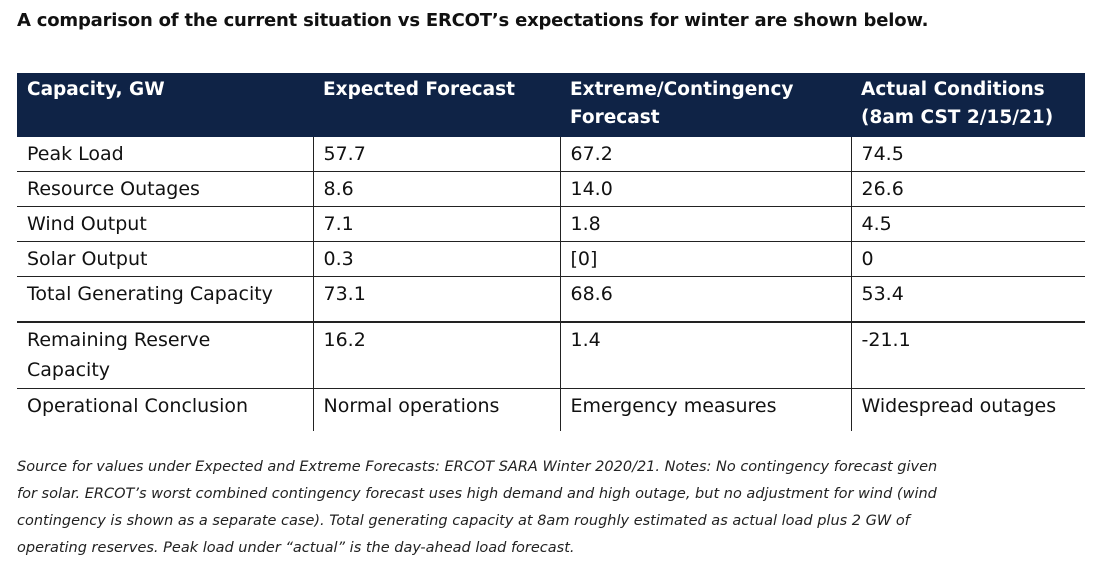  What do you see at coordinates (705, 259) in the screenshot?
I see `table-cell: [0]` at bounding box center [705, 259].